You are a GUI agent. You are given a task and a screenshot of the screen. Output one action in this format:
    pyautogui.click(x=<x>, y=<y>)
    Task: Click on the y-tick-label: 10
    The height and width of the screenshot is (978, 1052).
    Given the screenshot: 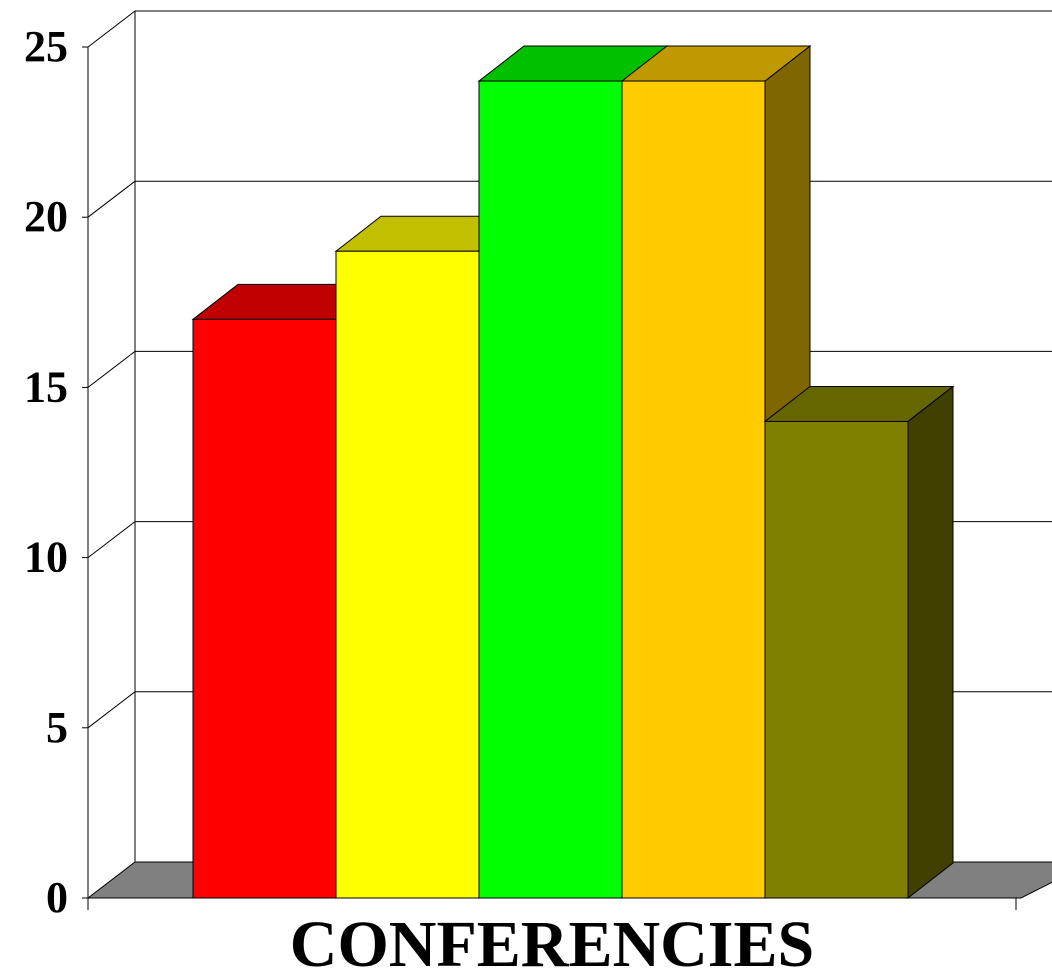 What is the action you would take?
    pyautogui.click(x=46, y=557)
    